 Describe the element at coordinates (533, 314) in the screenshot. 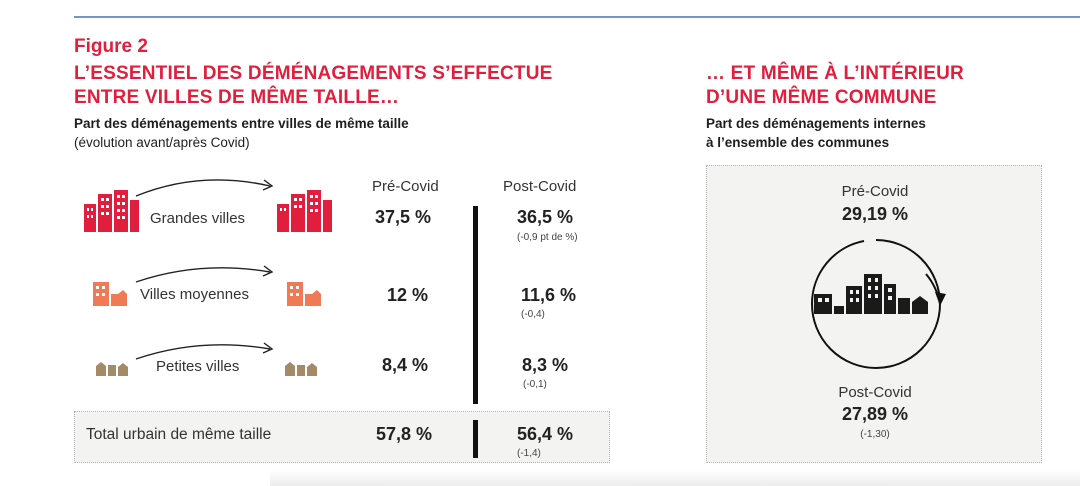

I see `delta-medium: (-0,4)` at that location.